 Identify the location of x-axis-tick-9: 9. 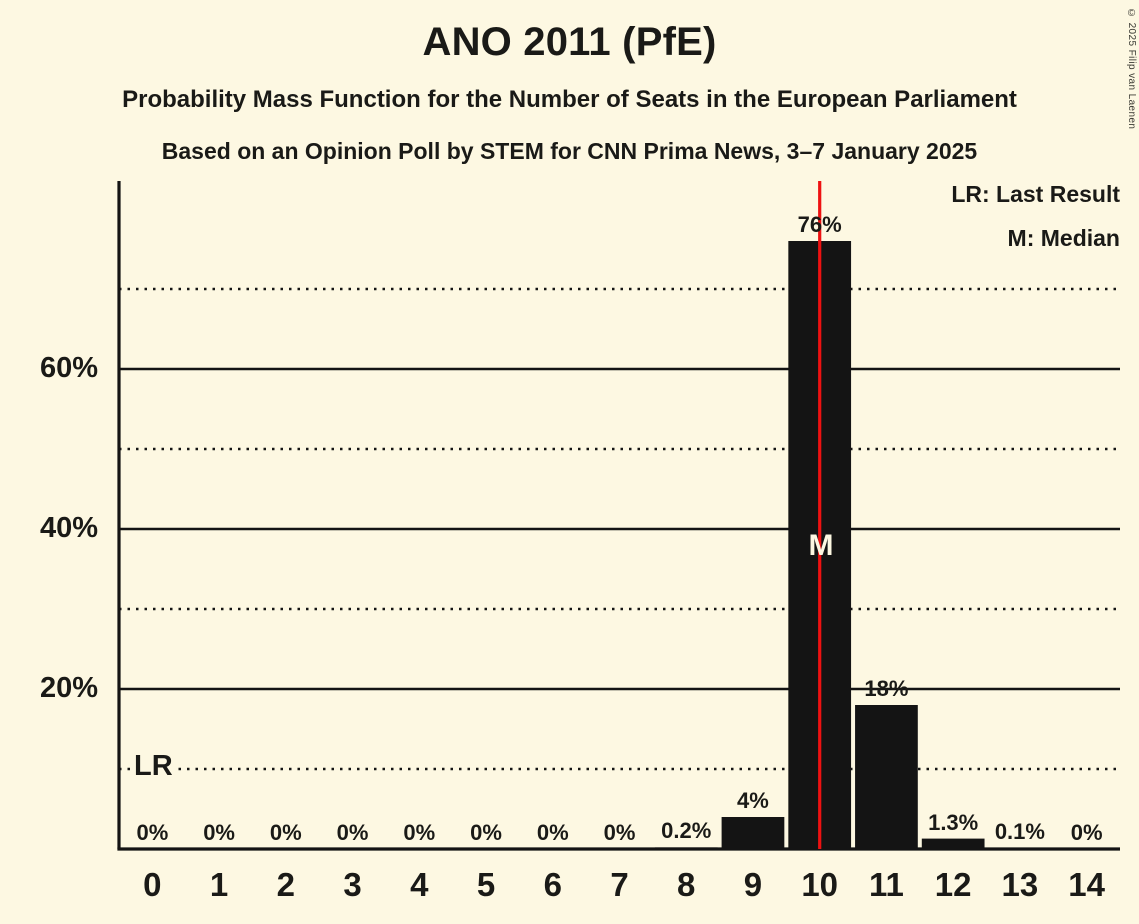
(753, 884).